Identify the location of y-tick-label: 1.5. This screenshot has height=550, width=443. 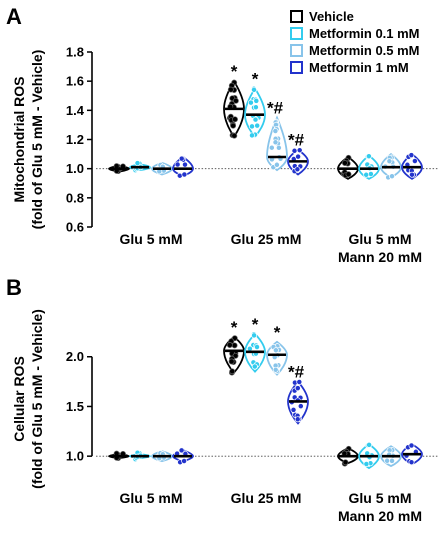
(75, 406).